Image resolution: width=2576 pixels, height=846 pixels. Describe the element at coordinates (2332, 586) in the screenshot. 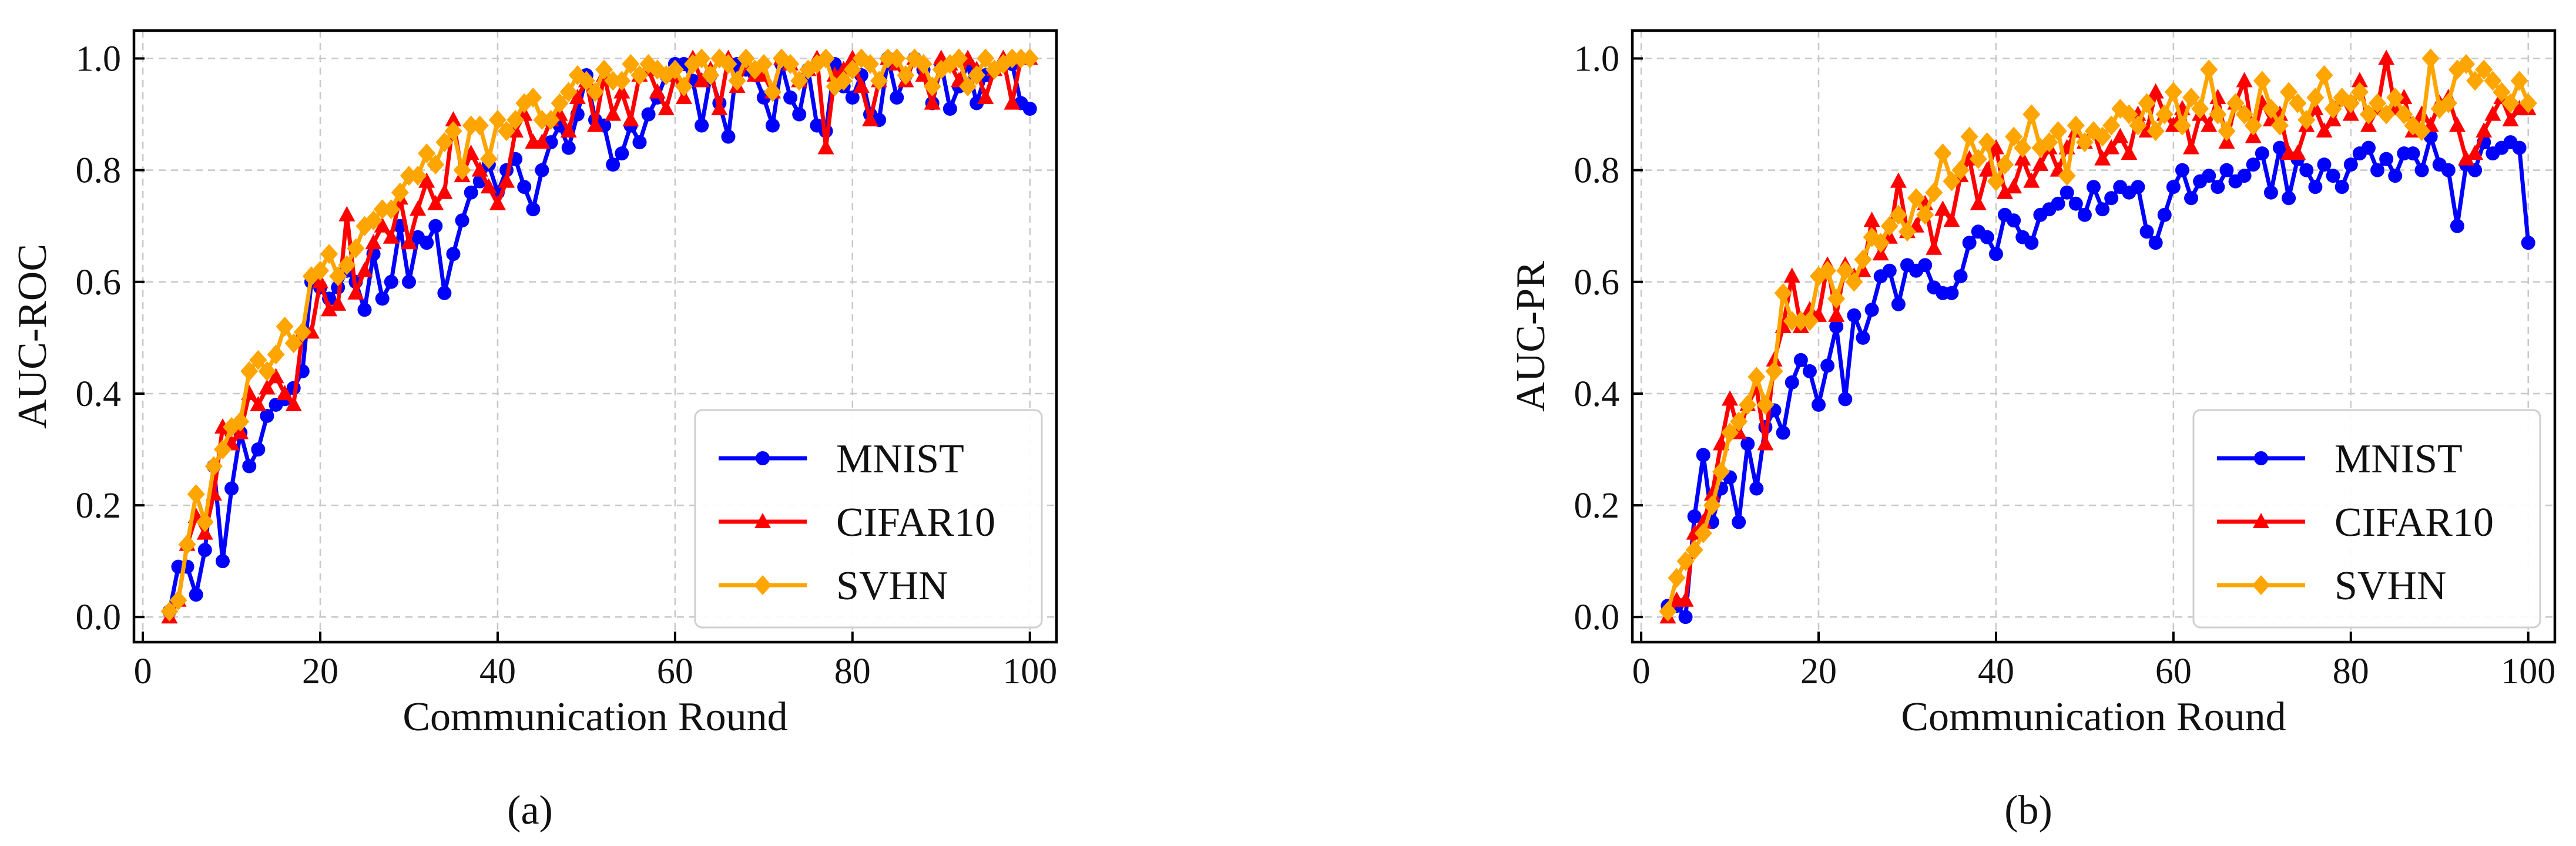

I see `legend-item-svhn: SVHN` at that location.